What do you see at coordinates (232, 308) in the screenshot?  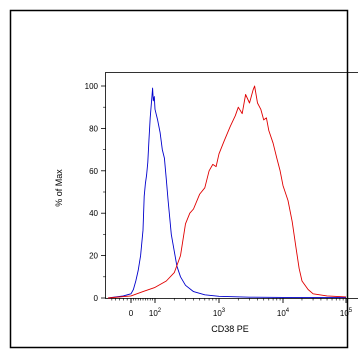 I see `x-axis: 0 10² 10³ 10⁴ 10⁵` at bounding box center [232, 308].